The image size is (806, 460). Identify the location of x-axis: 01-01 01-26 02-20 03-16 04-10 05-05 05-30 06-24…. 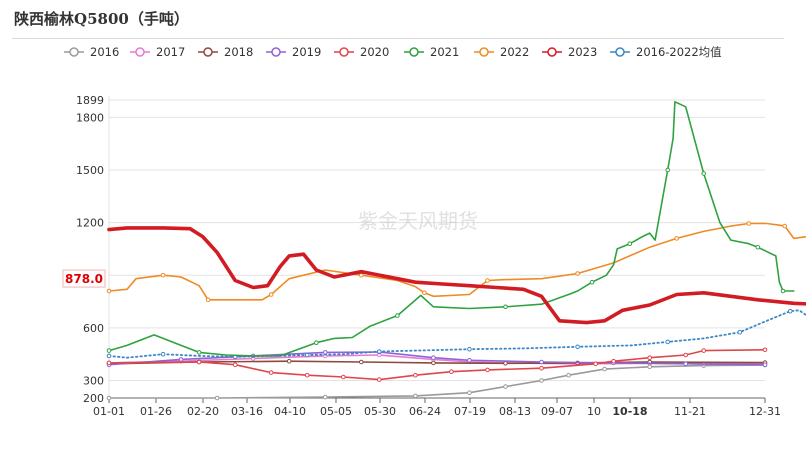
(437, 407).